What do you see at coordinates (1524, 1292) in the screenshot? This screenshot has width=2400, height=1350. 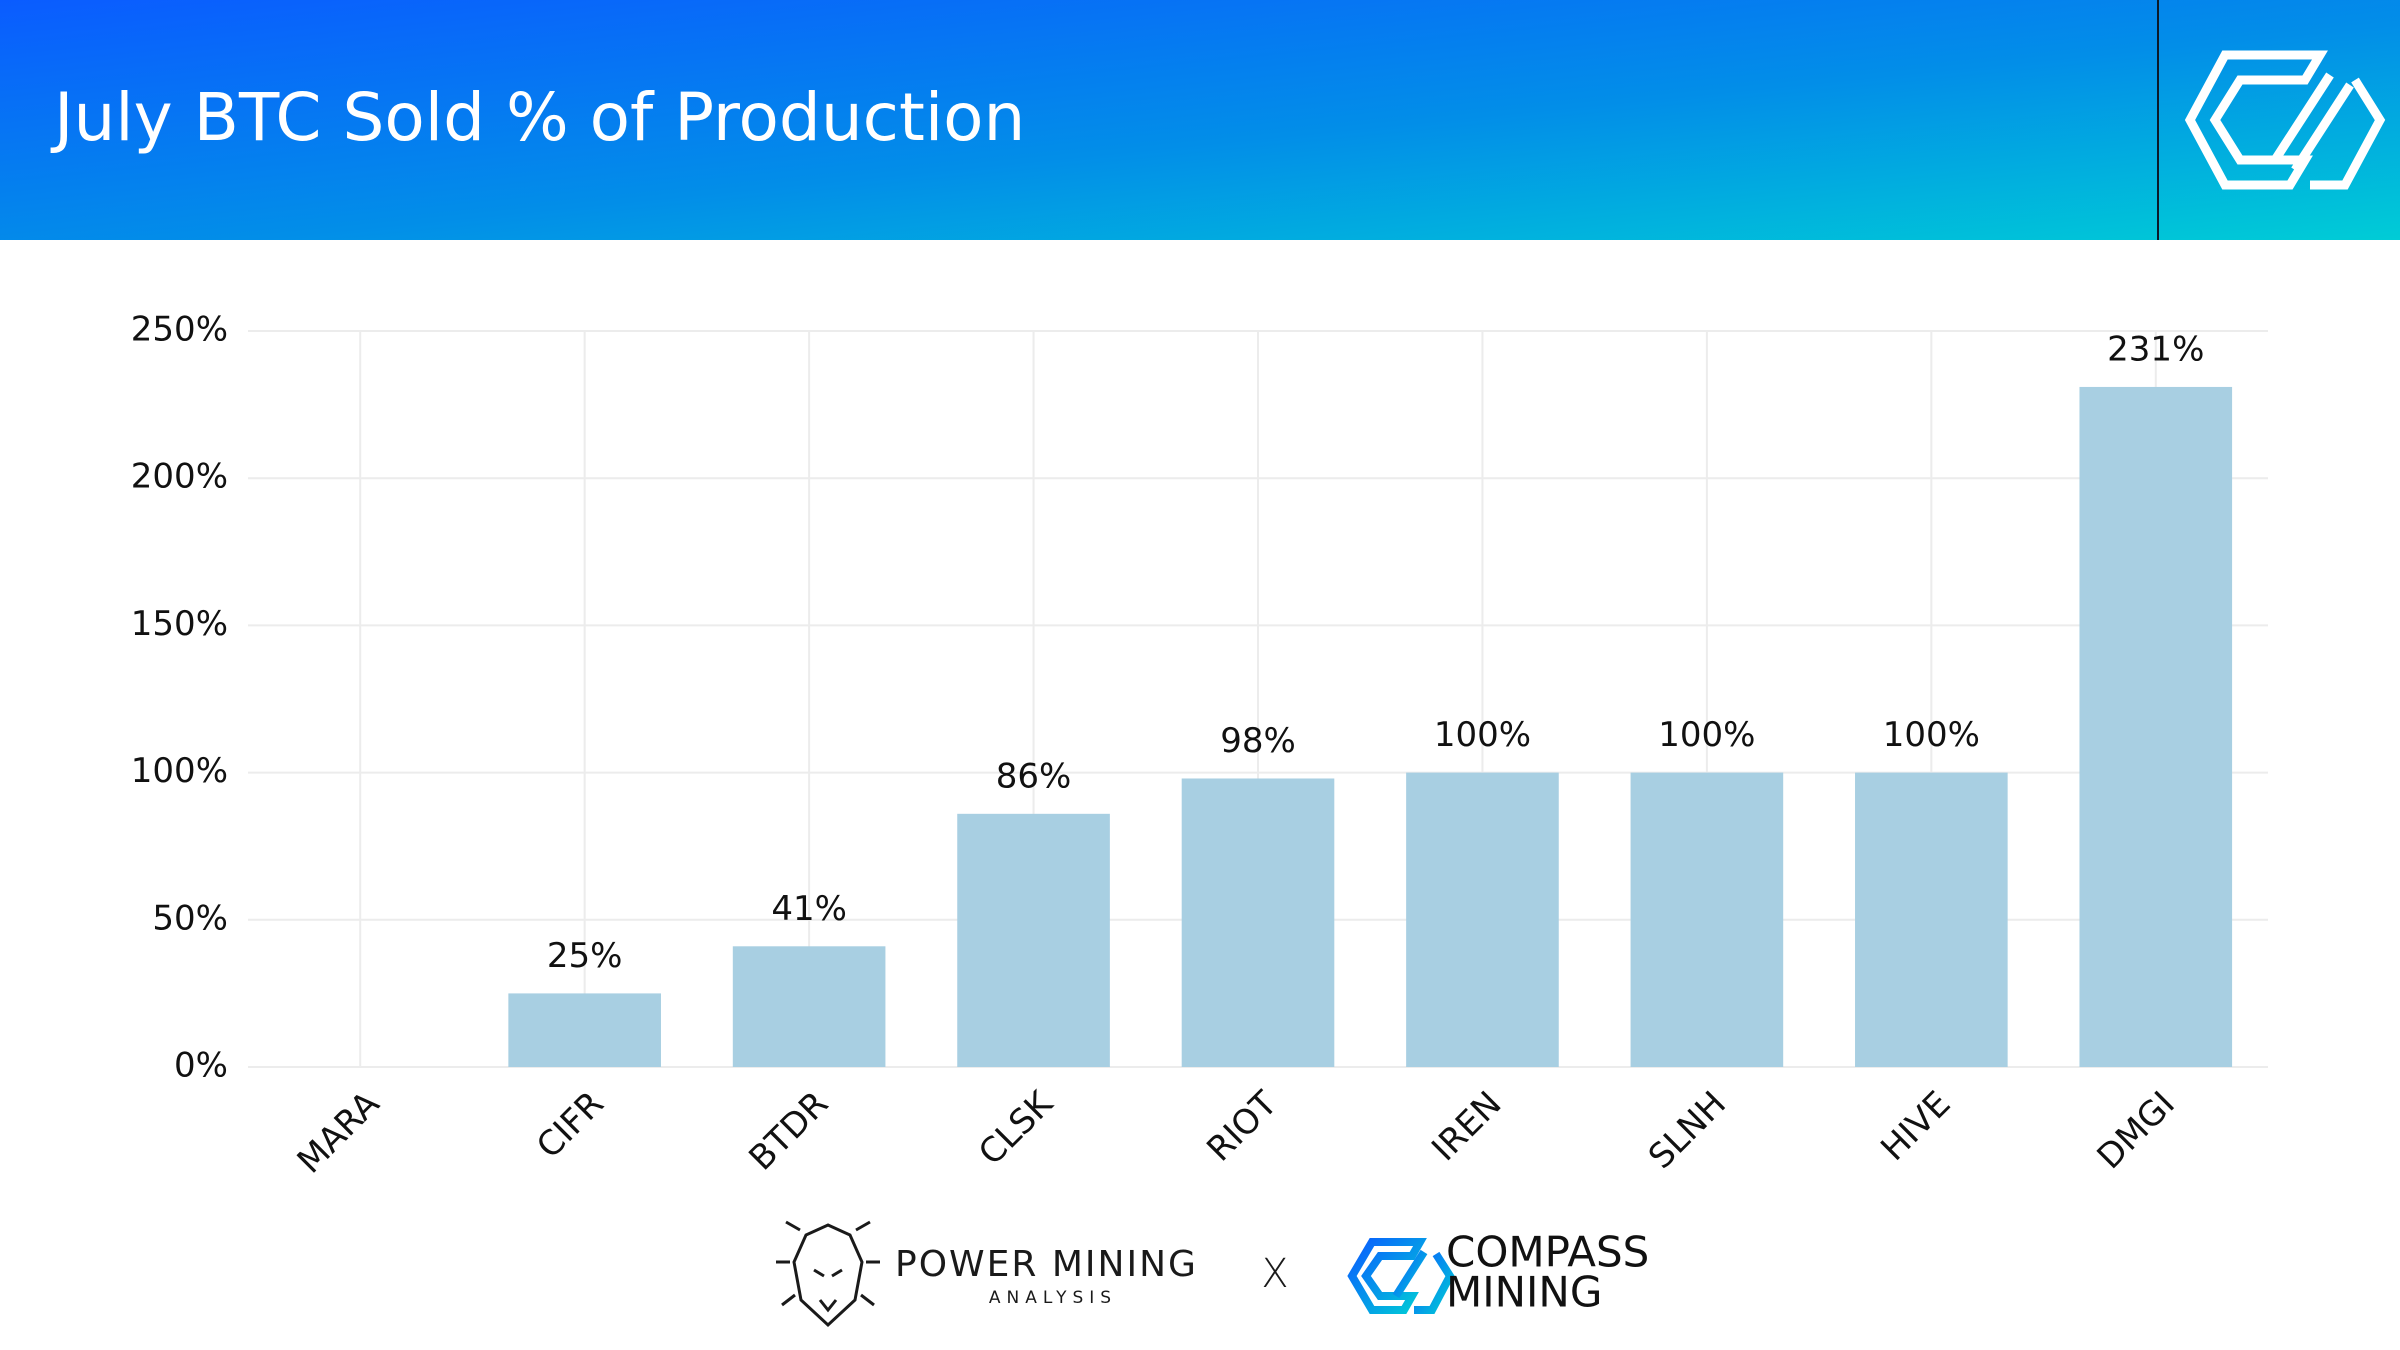 I see `footer-right-line2: MINING` at bounding box center [1524, 1292].